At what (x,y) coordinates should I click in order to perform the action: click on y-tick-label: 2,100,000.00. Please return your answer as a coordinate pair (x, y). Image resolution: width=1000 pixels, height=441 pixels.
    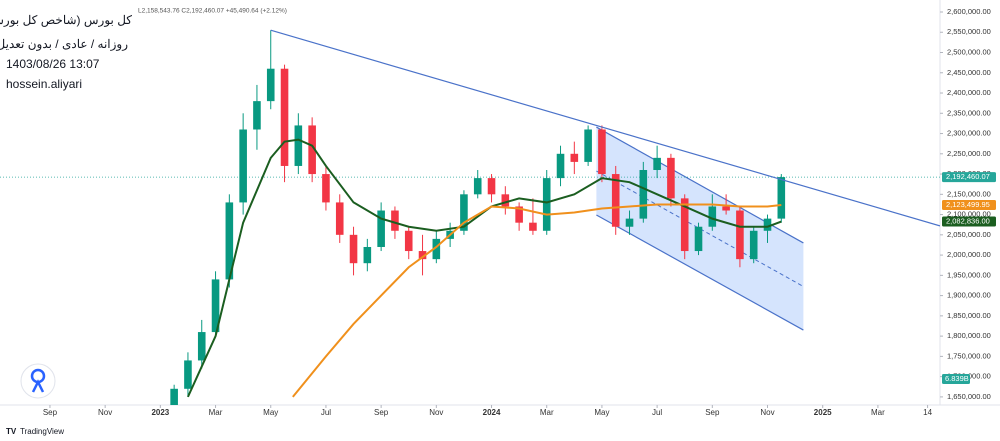
    Looking at the image, I should click on (969, 214).